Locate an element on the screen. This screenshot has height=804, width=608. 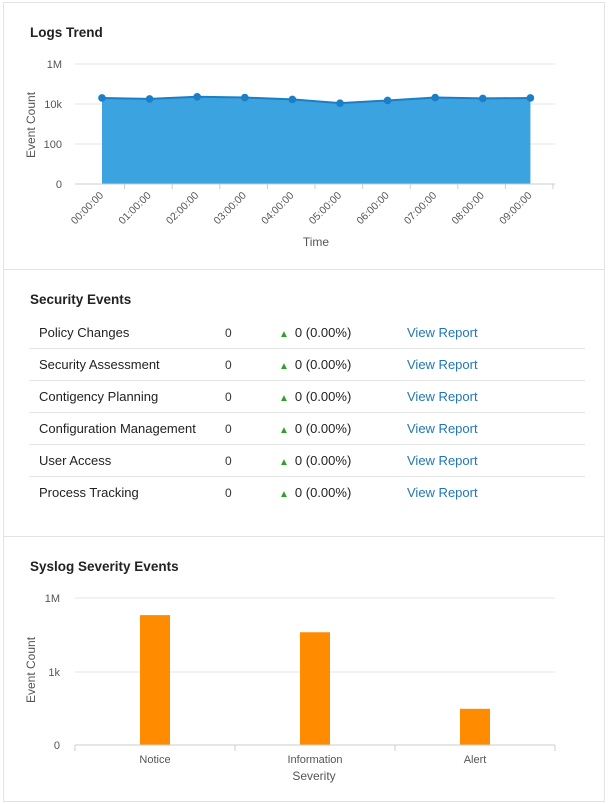
x-tick-label: 00:00:00 is located at coordinates (87, 208).